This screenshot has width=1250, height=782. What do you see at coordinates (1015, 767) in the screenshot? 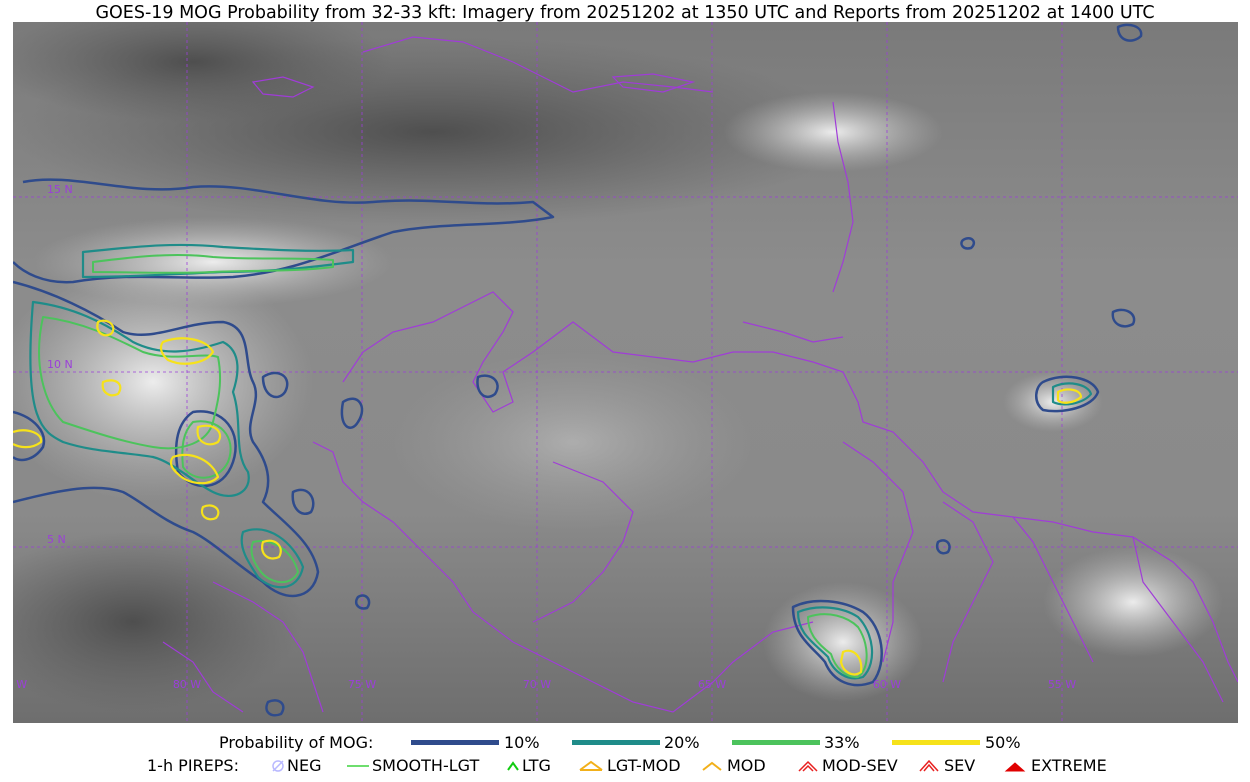
I see `extreme-pirep-icon` at bounding box center [1015, 767].